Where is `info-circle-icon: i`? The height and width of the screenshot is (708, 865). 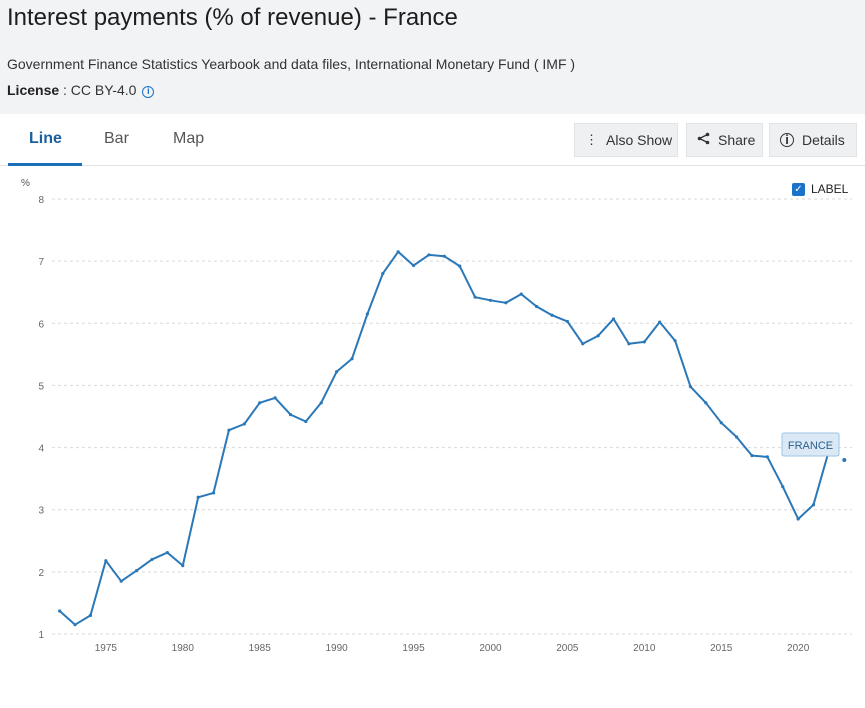 info-circle-icon: i is located at coordinates (787, 140).